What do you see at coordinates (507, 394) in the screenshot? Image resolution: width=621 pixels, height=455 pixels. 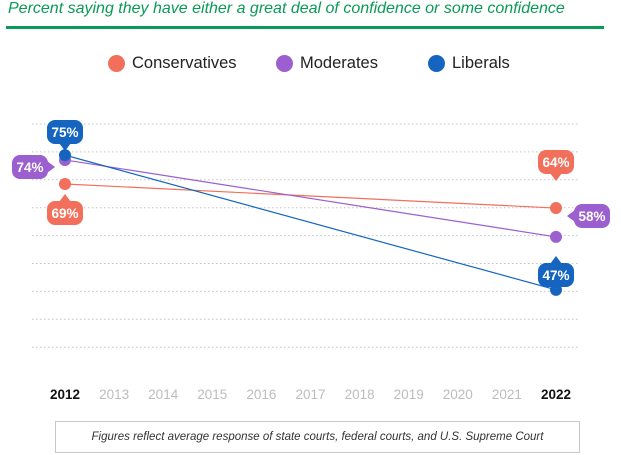 I see `x-tick-label-2021: 2021` at bounding box center [507, 394].